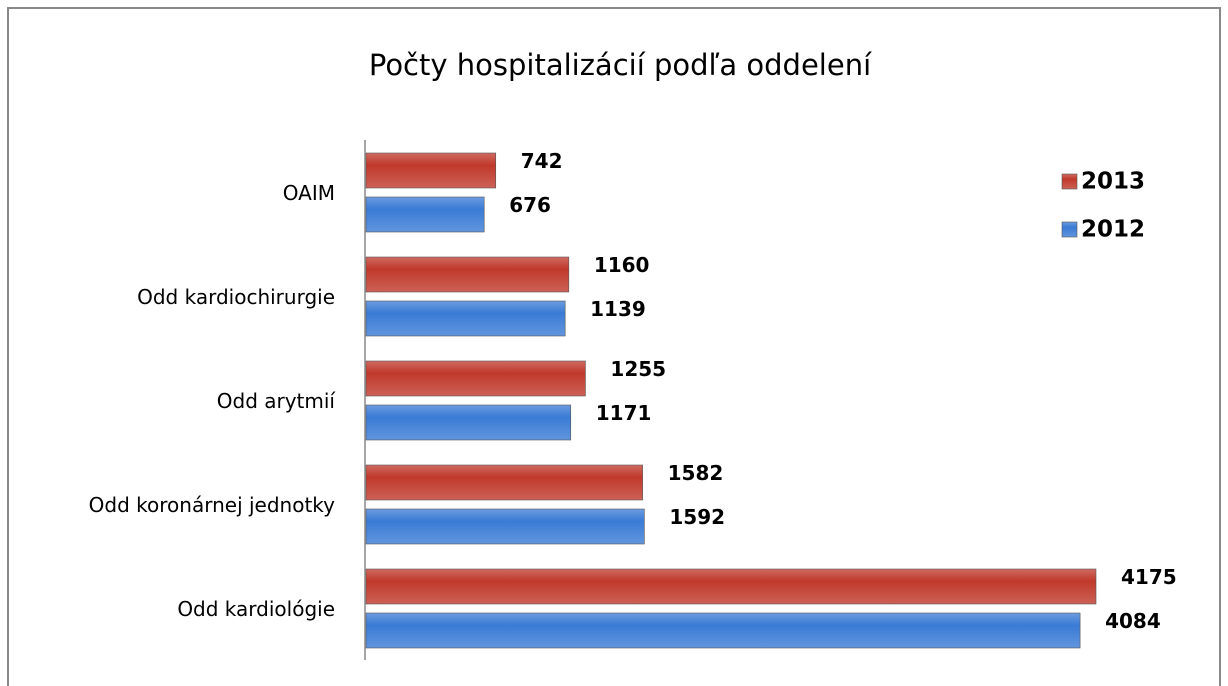  What do you see at coordinates (1113, 182) in the screenshot?
I see `legend-label: 2013` at bounding box center [1113, 182].